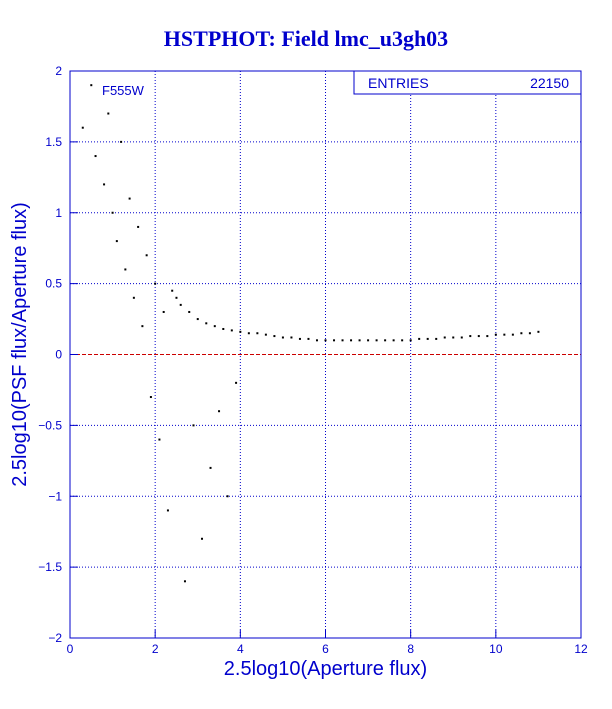 The height and width of the screenshot is (709, 612). I want to click on x-tick-label: 10, so click(496, 649).